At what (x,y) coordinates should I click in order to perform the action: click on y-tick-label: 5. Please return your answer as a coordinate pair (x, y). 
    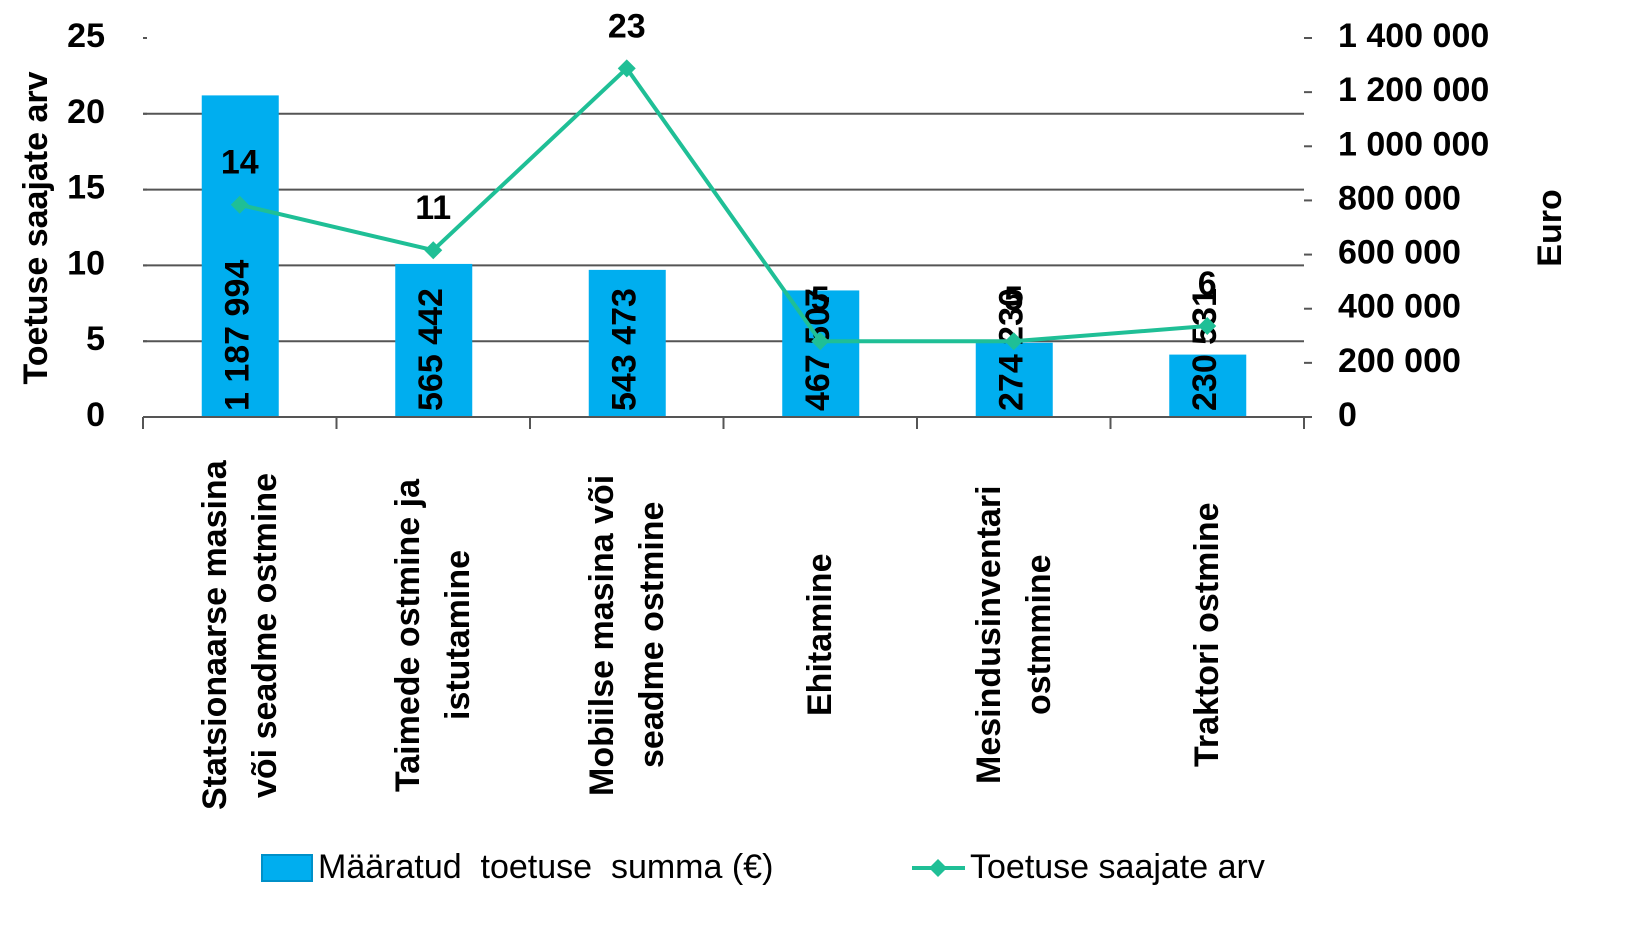
    Looking at the image, I should click on (95, 339).